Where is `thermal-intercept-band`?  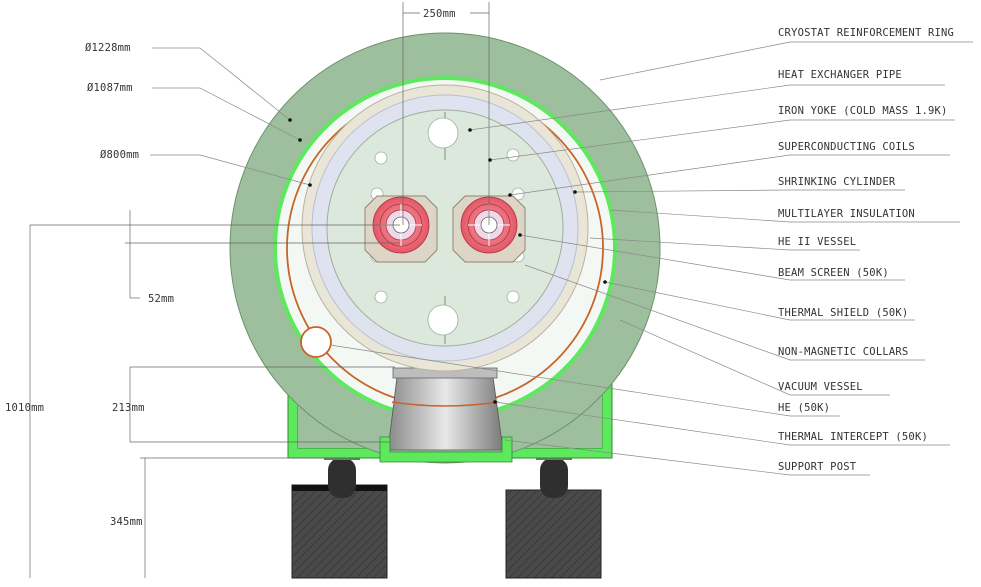 thermal-intercept-band is located at coordinates (445, 404).